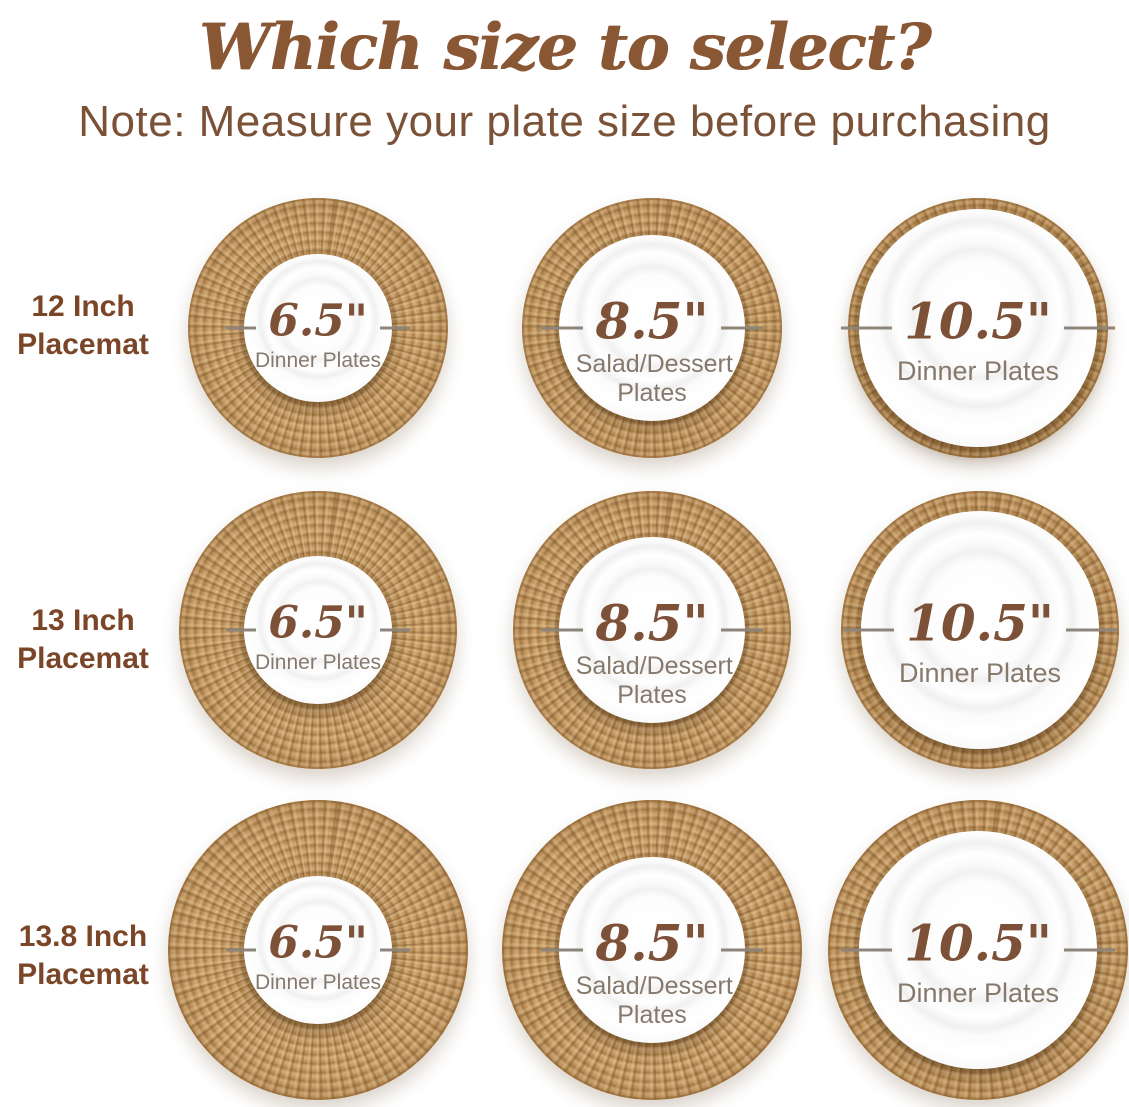 This screenshot has width=1129, height=1107. I want to click on placemat-cell-r3c1: 6.5" Dinner Plates, so click(318, 950).